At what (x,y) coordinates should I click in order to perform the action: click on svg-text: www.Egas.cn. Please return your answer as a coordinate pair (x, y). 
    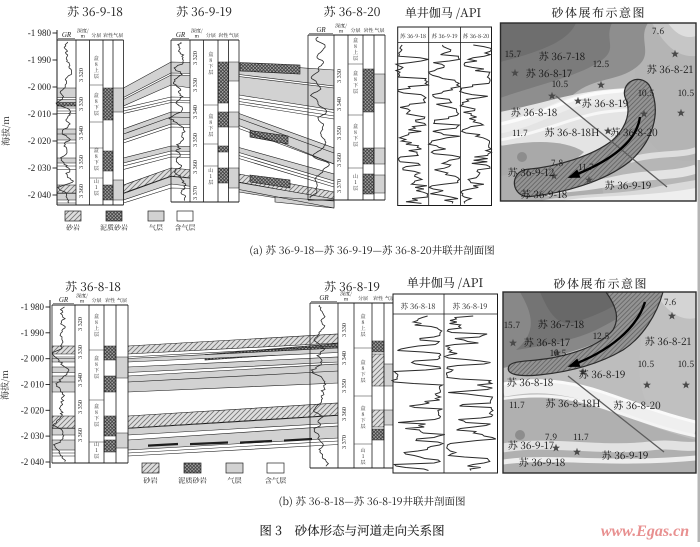
    Looking at the image, I should click on (645, 531).